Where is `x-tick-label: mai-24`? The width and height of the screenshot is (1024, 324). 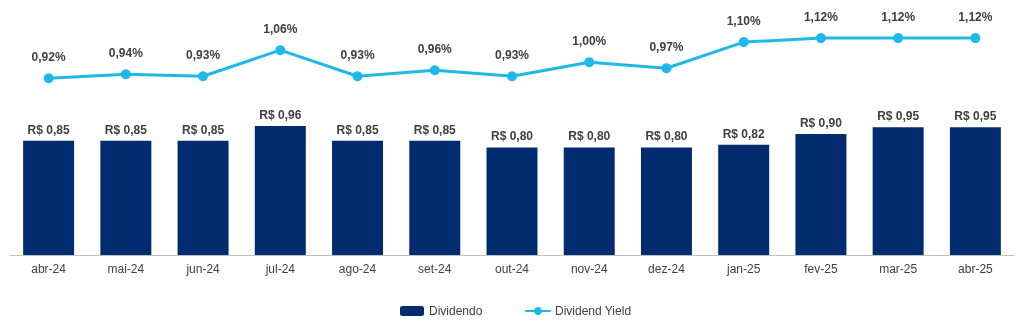
x-tick-label: mai-24 is located at coordinates (126, 269).